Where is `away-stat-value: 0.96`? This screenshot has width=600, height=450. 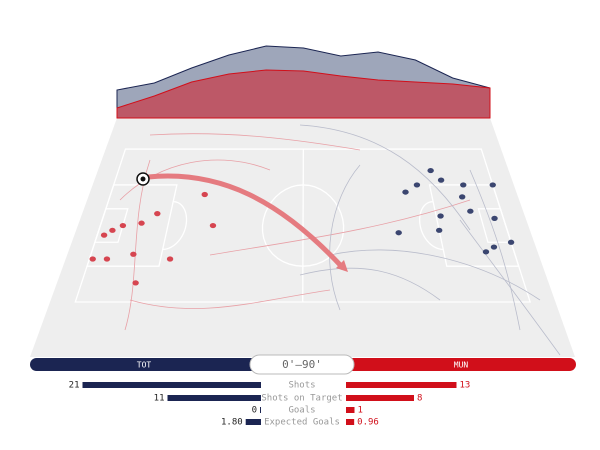 away-stat-value: 0.96 is located at coordinates (368, 423).